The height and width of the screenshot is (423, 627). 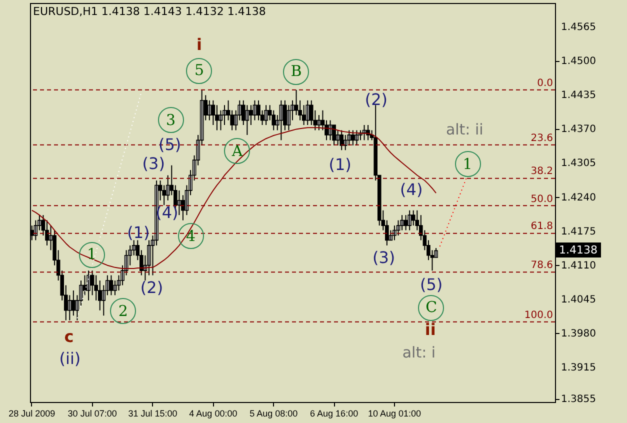 What do you see at coordinates (578, 62) in the screenshot?
I see `y-tick-label: 1.4500` at bounding box center [578, 62].